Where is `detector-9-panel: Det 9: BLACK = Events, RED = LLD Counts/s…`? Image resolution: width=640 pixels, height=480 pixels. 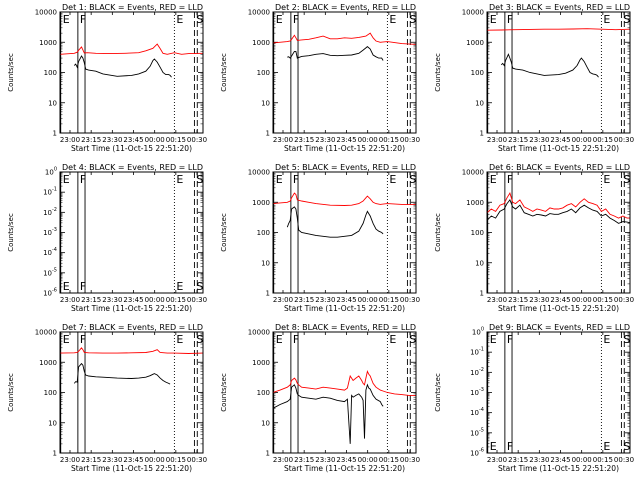 detector-9-panel: Det 9: BLACK = Events, RED = LLD Counts/s… is located at coordinates (534, 398).